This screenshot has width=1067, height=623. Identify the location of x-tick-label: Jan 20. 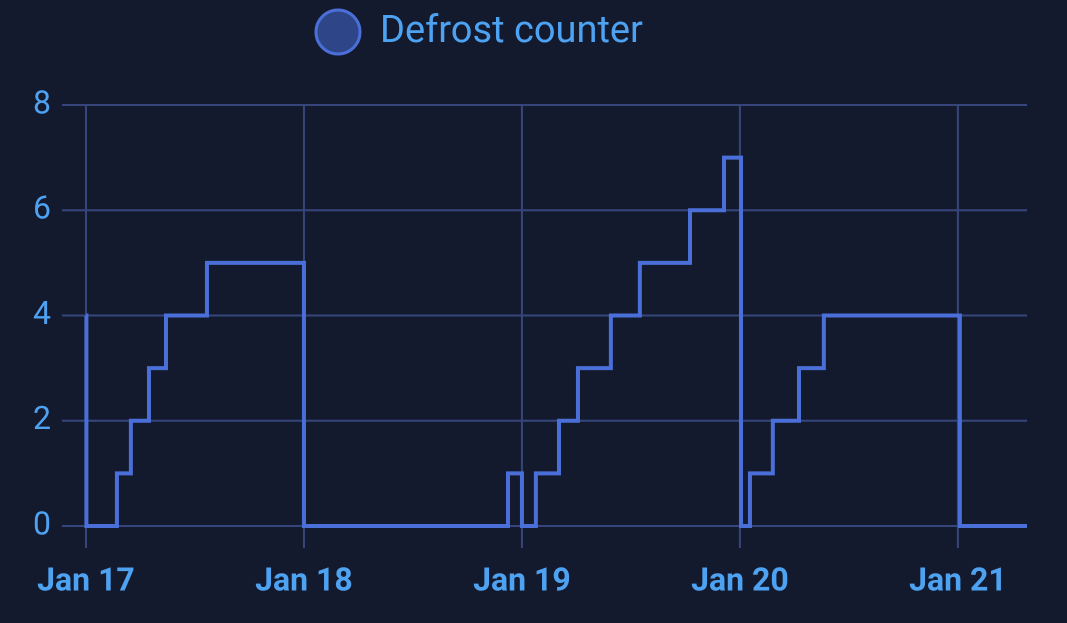
(740, 579).